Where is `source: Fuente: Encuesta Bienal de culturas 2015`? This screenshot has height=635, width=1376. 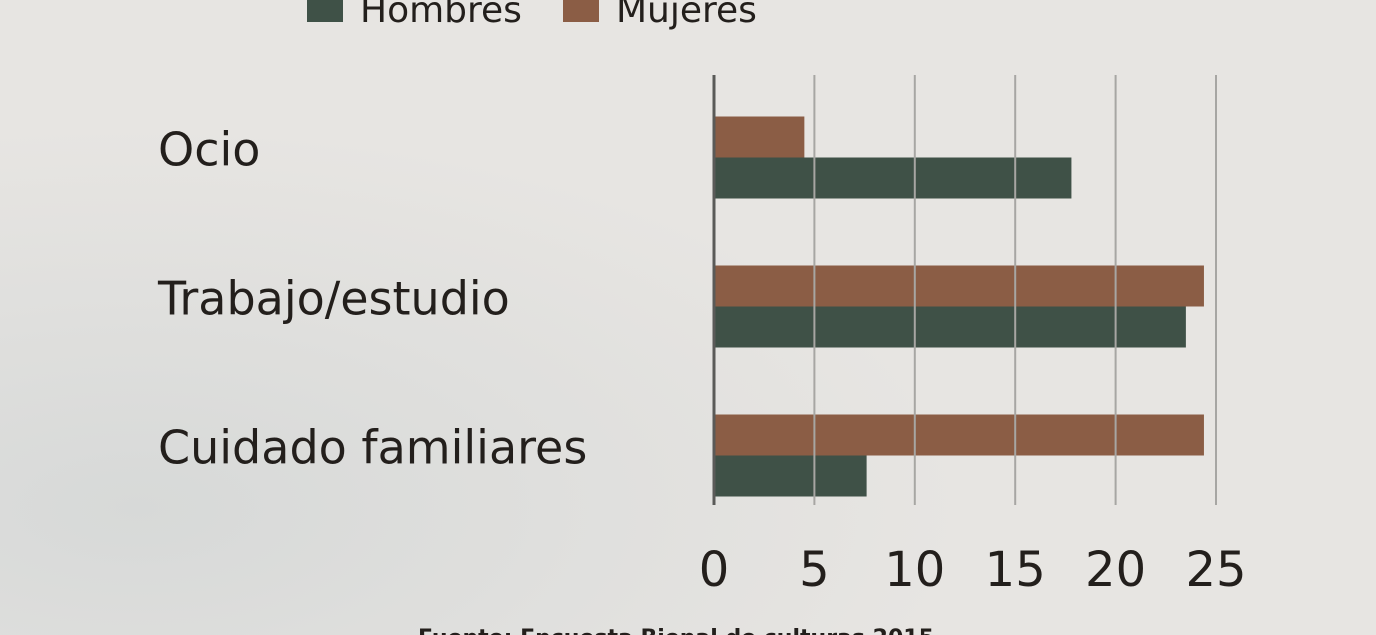
source: Fuente: Encuesta Bienal de culturas 2015 is located at coordinates (676, 630).